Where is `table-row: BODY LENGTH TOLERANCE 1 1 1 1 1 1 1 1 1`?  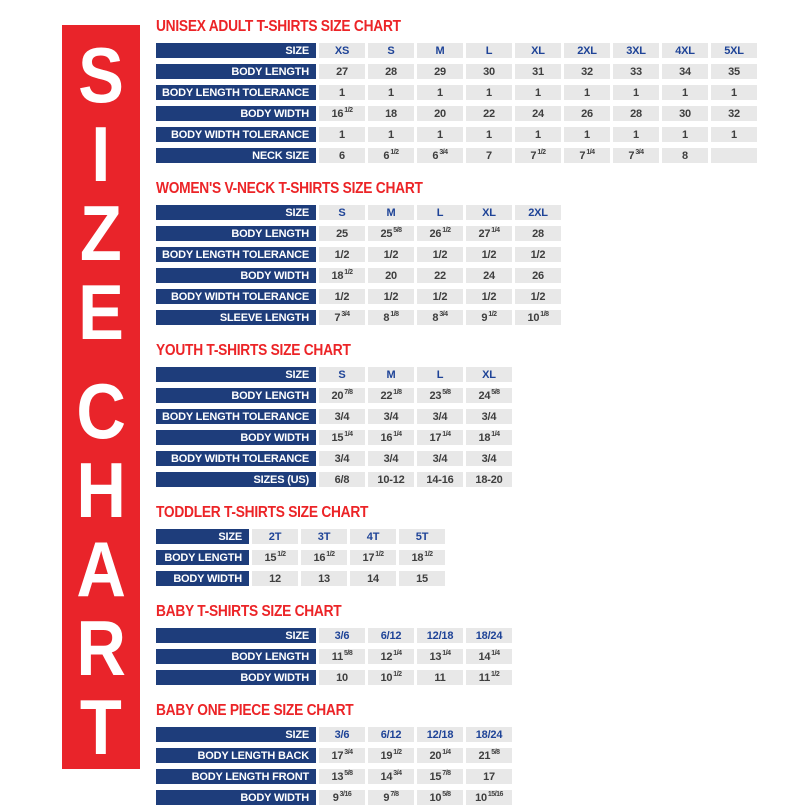 table-row: BODY LENGTH TOLERANCE 1 1 1 1 1 1 1 1 1 is located at coordinates (458, 92).